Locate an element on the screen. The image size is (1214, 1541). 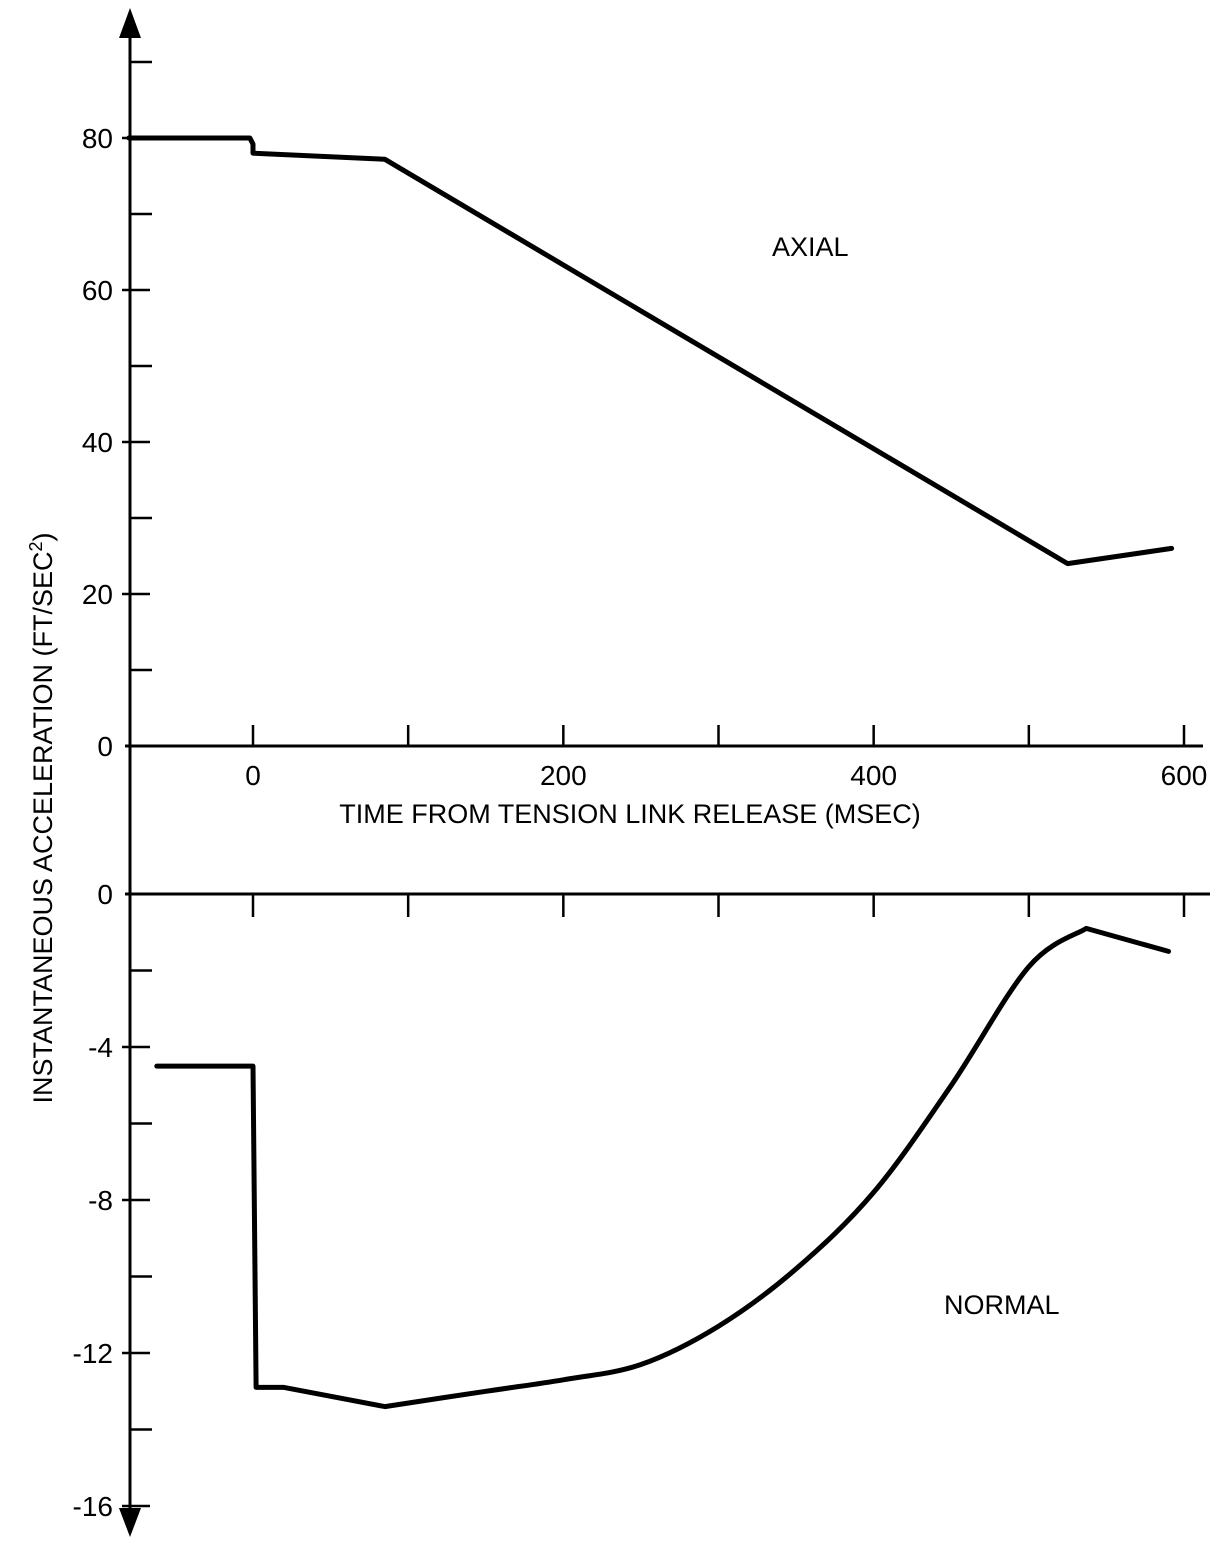
y-axis-title: INSTANTANEOUS ACCELERATION (FT/SEC2) is located at coordinates (42, 817).